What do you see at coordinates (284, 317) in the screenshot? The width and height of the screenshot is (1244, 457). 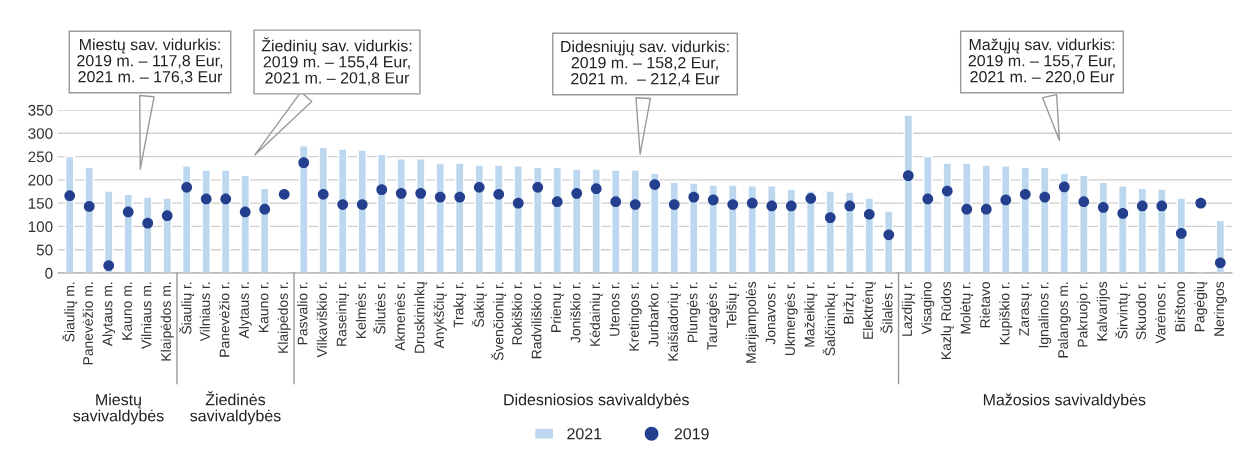 I see `x-tick-label: Klaipėdos r.` at bounding box center [284, 317].